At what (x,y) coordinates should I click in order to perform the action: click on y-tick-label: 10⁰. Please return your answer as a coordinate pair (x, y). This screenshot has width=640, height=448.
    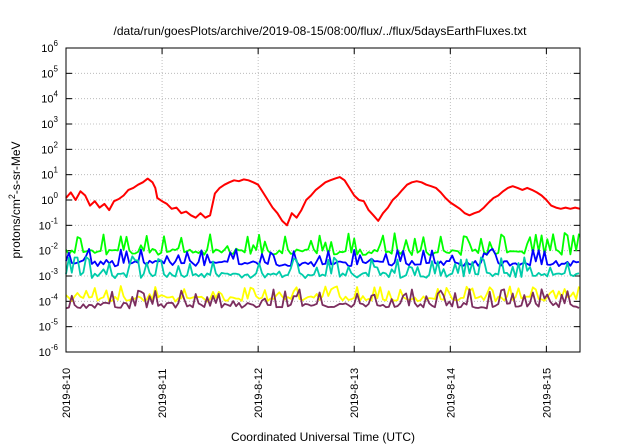
    Looking at the image, I should click on (49, 199).